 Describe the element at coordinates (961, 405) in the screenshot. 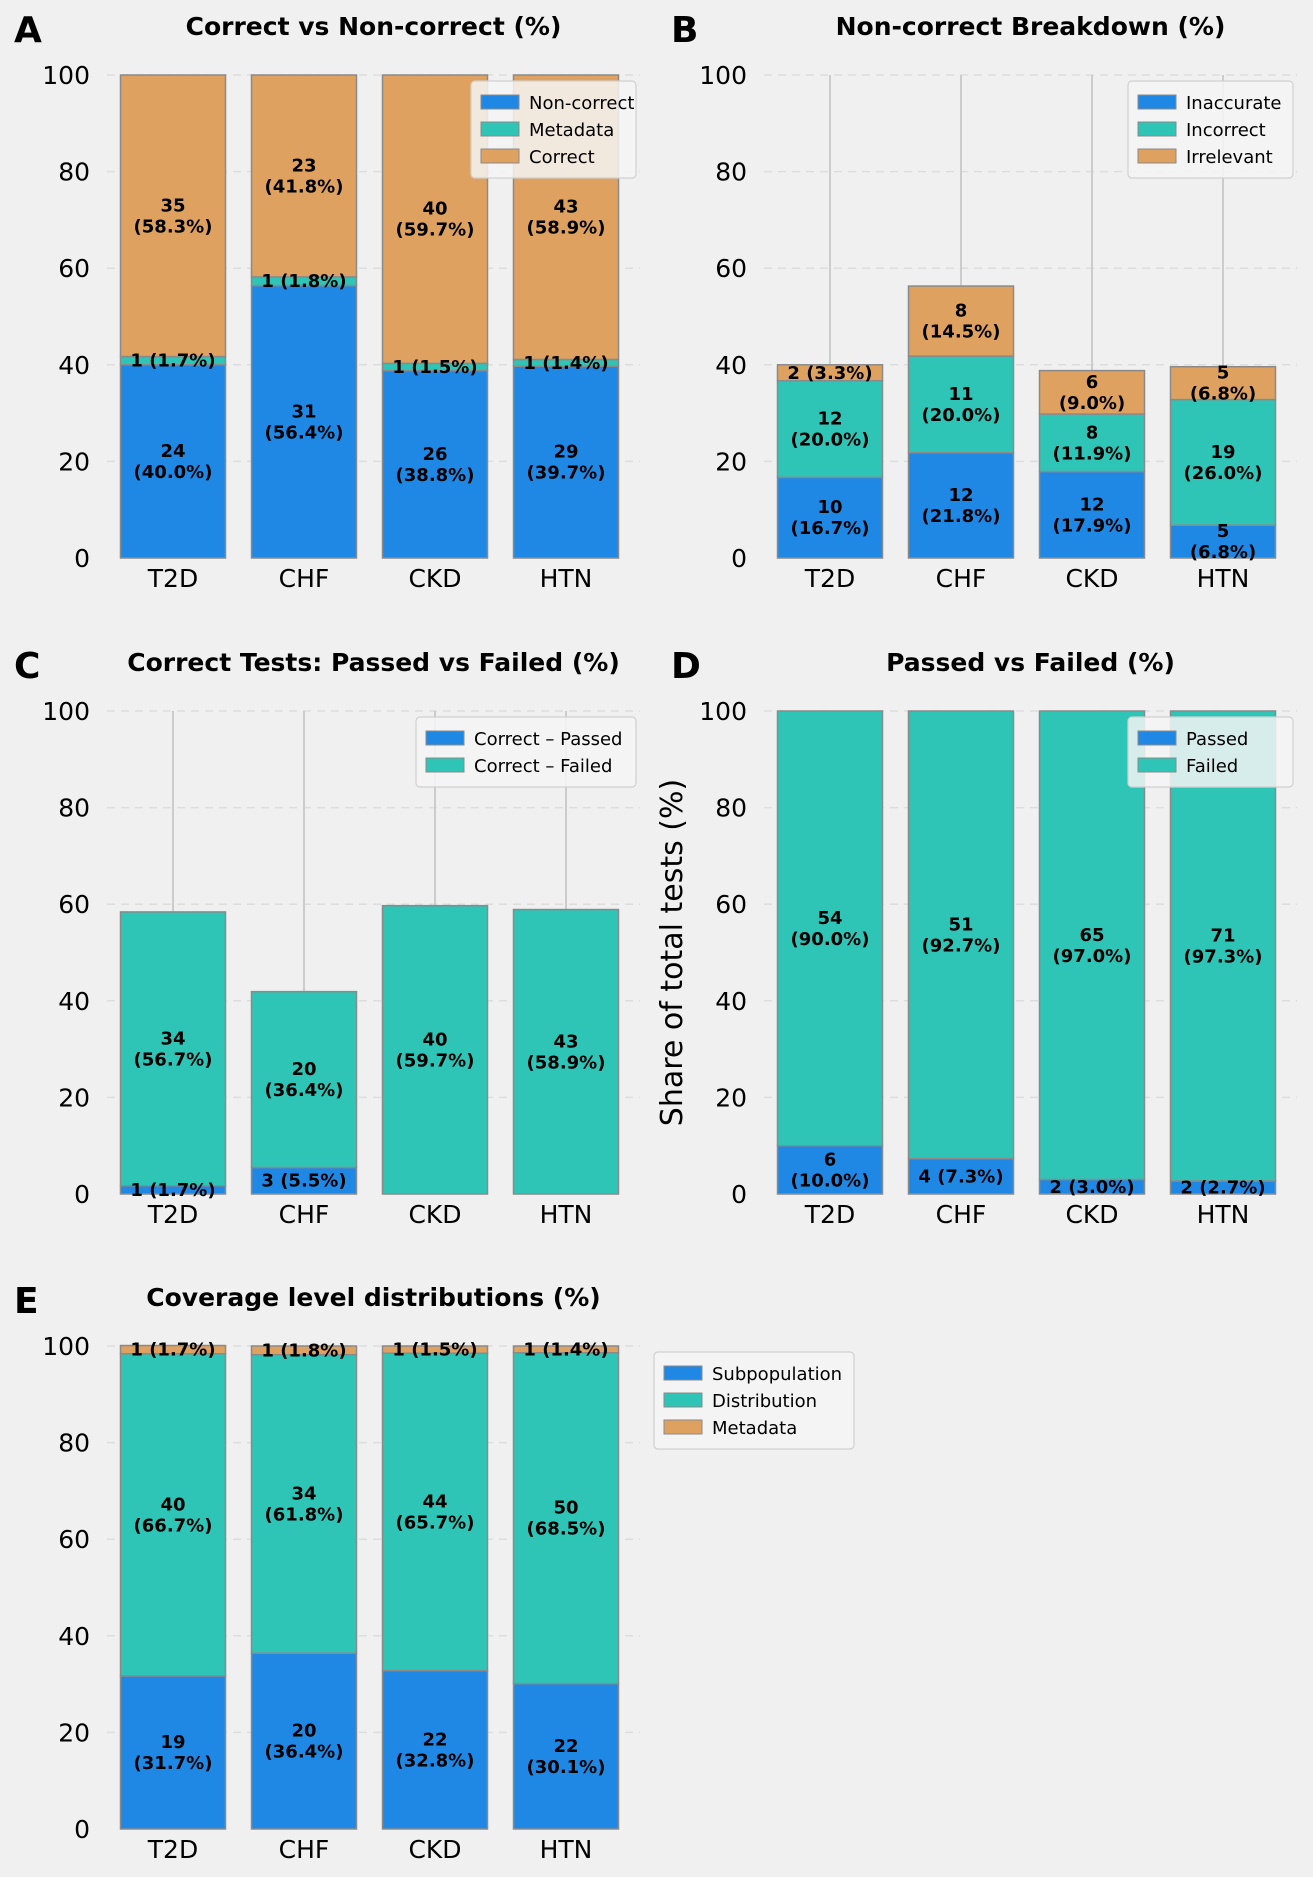

I see `data-label: 11 (20.0%)` at that location.